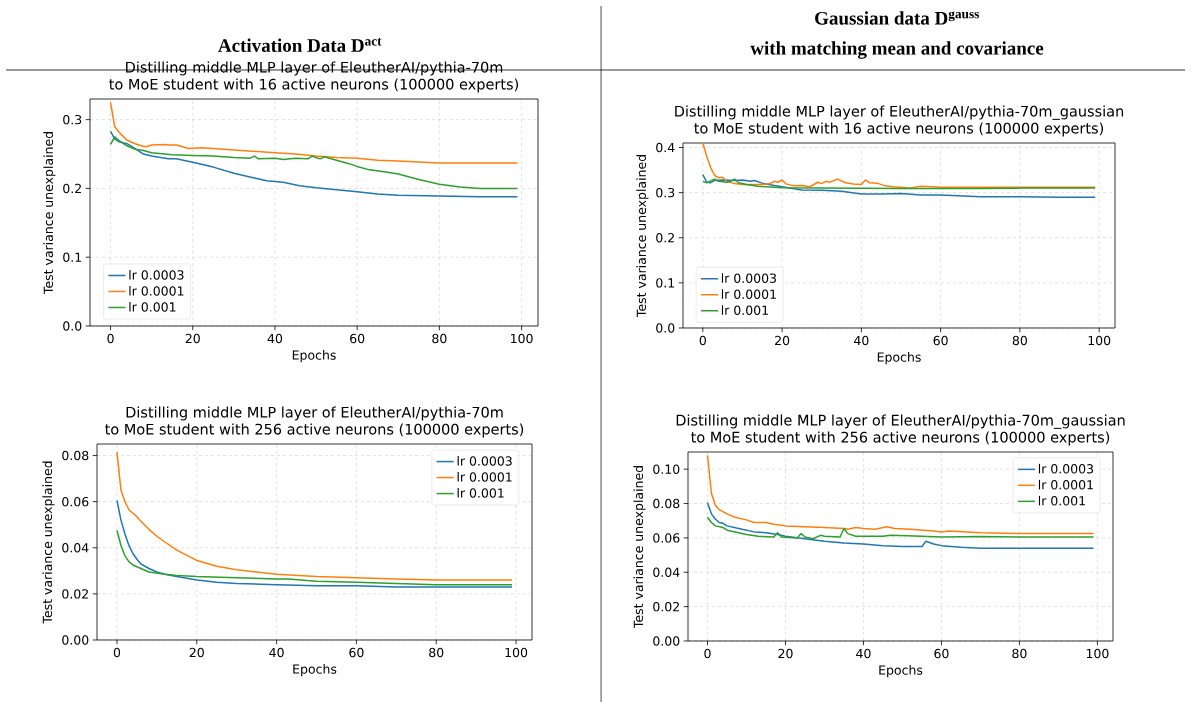 The height and width of the screenshot is (702, 1191). I want to click on y-tick-label: 0.10, so click(666, 469).